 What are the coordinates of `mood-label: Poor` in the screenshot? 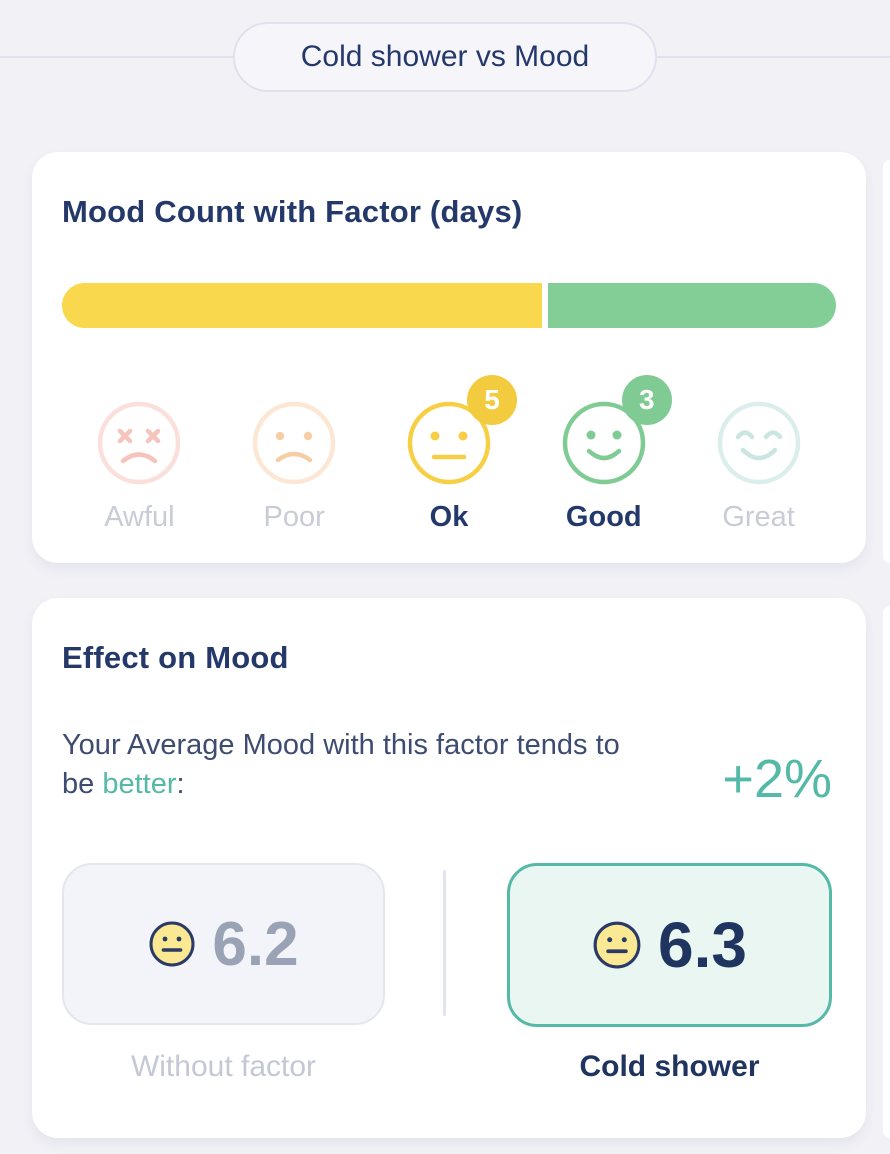 It's located at (294, 517).